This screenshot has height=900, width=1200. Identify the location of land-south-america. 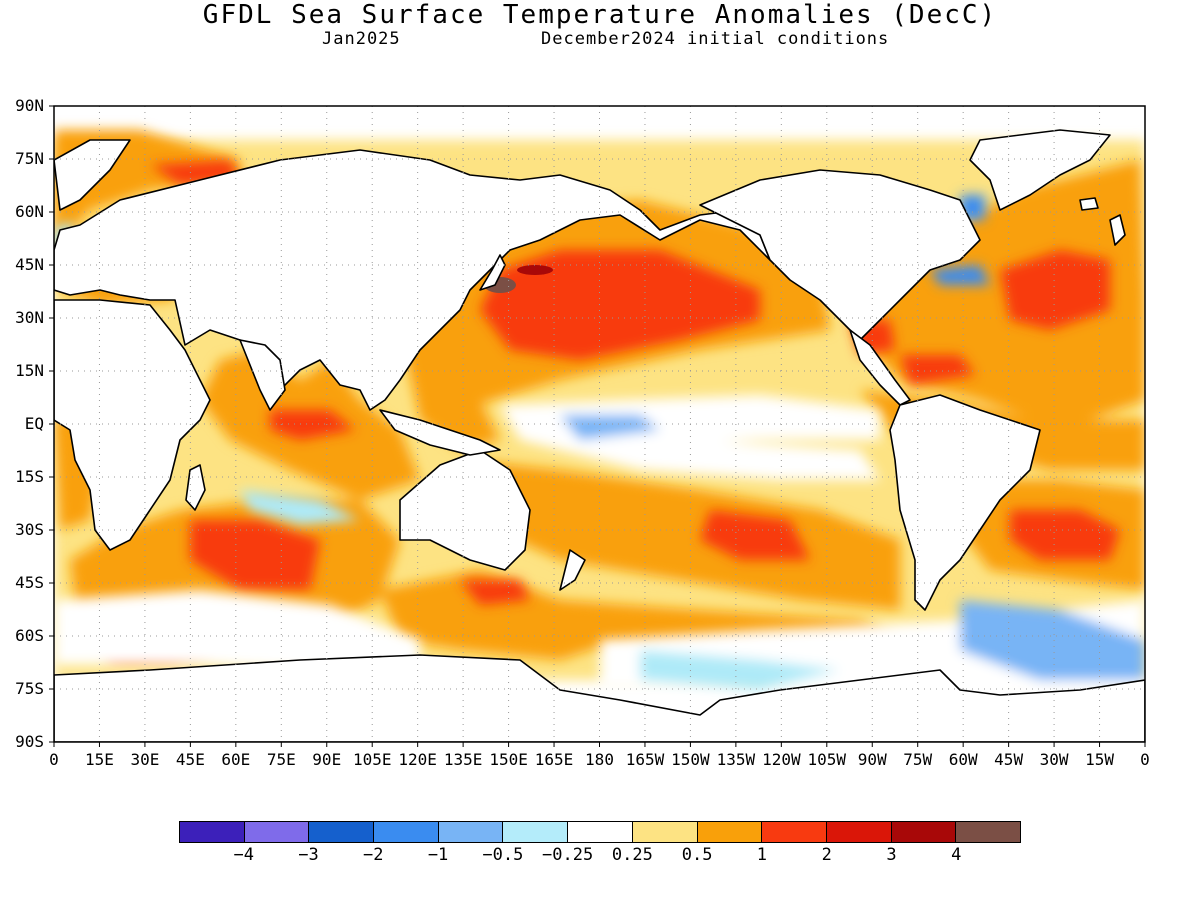
(965, 502).